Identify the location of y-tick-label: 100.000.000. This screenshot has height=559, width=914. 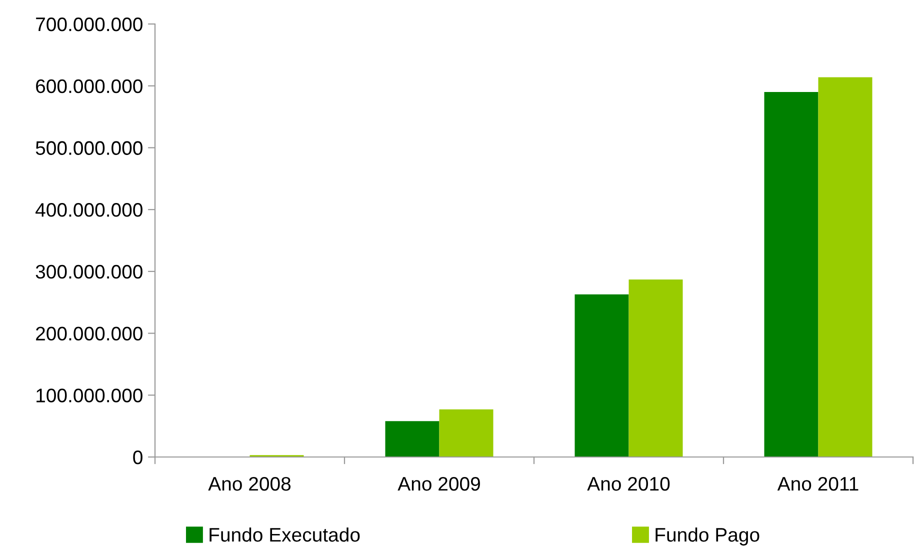
(89, 395).